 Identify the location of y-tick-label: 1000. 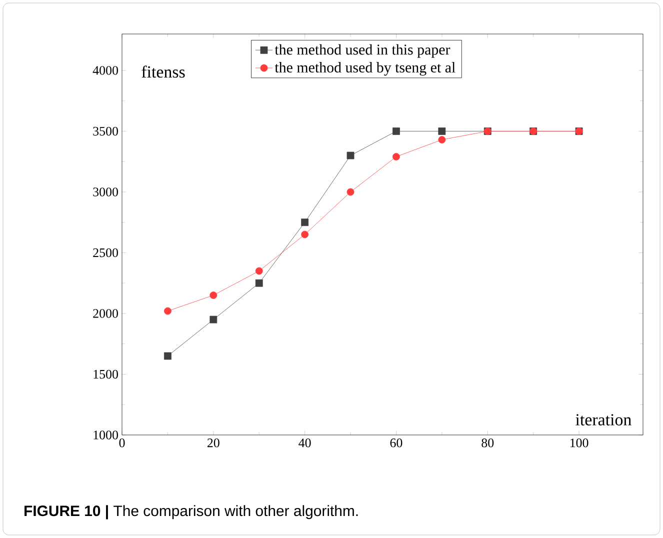
(106, 435).